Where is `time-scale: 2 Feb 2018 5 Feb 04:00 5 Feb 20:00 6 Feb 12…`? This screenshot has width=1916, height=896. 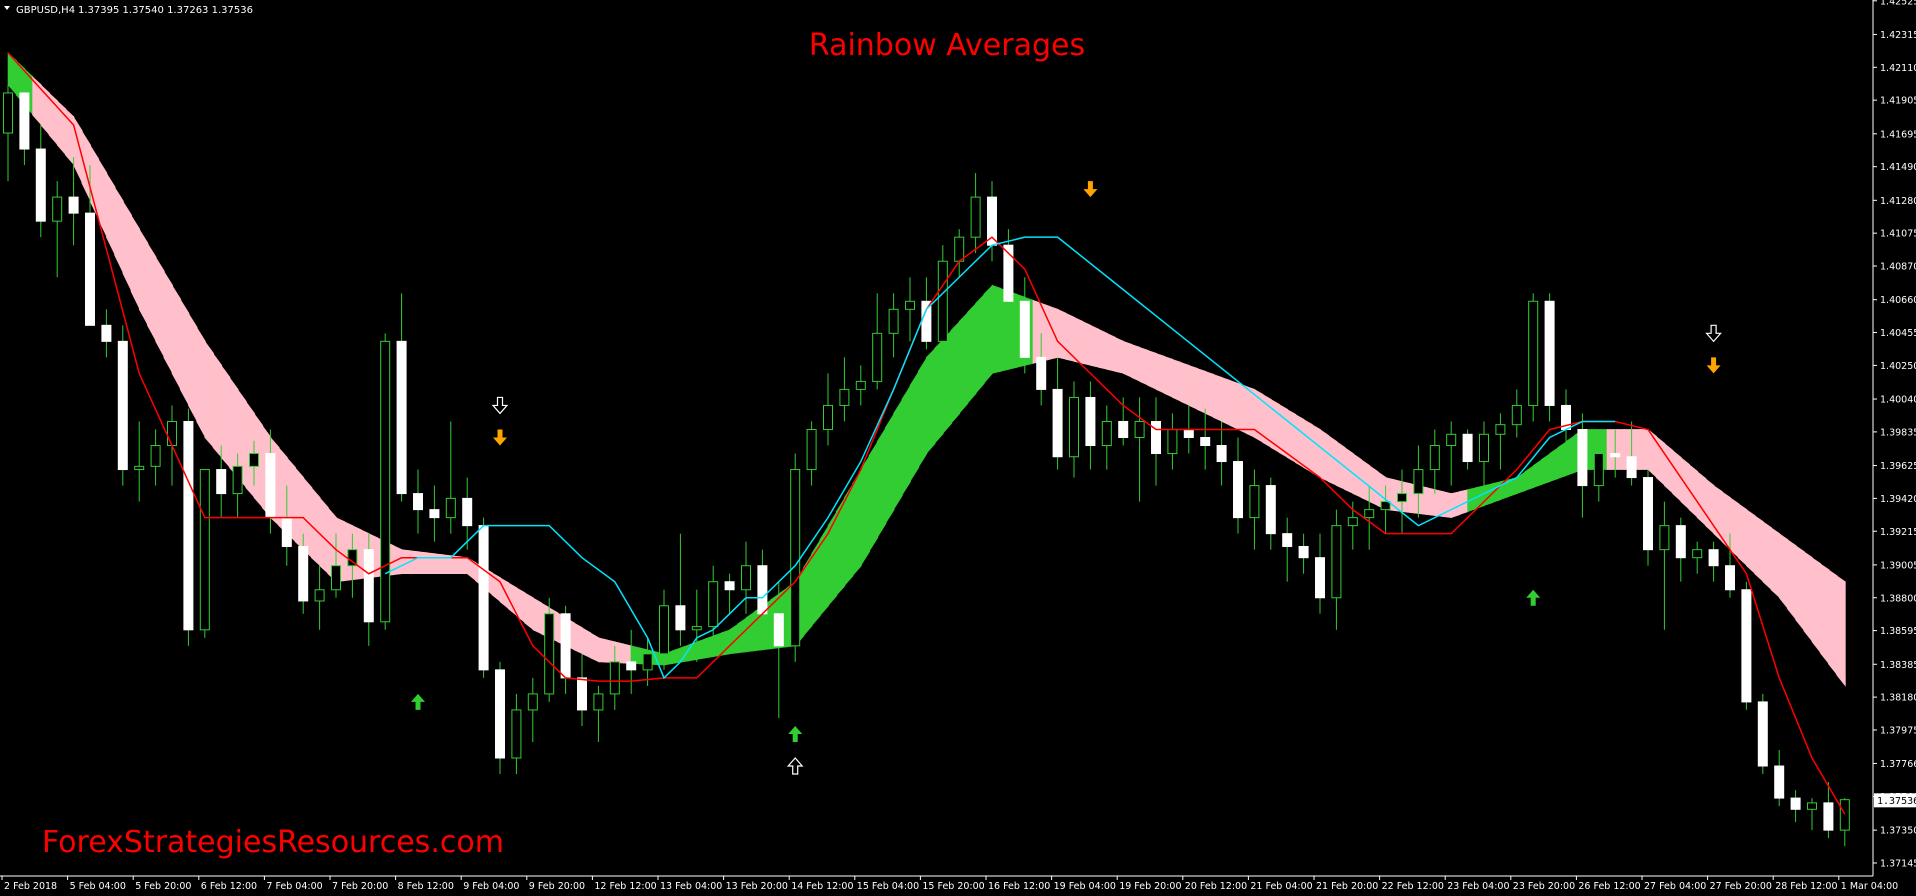 time-scale: 2 Feb 2018 5 Feb 04:00 5 Feb 20:00 6 Feb 12… is located at coordinates (949, 884).